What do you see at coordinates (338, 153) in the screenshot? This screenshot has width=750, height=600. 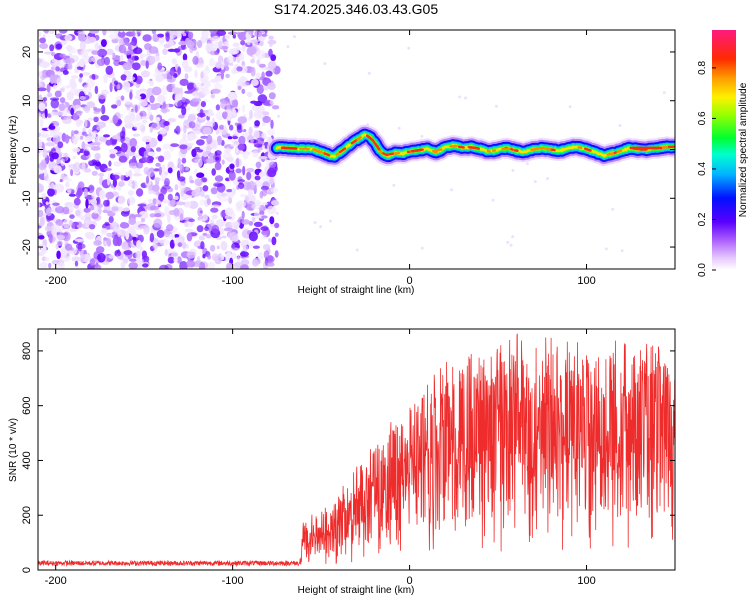 I see `trace-hot-segment` at bounding box center [338, 153].